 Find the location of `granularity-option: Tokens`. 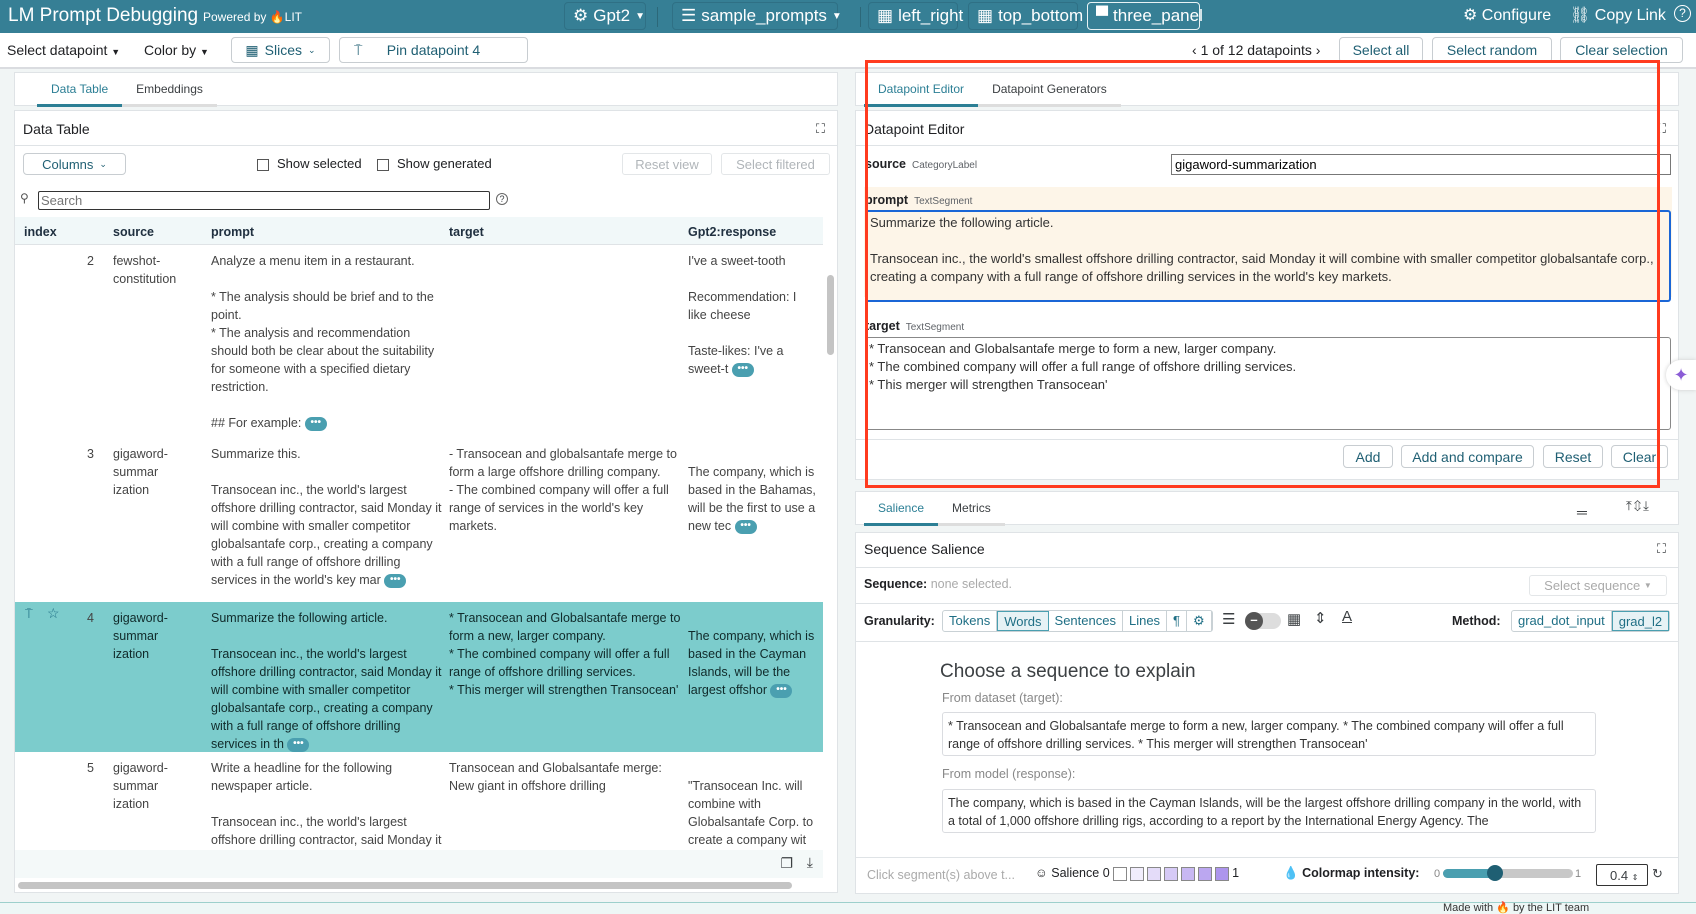

granularity-option: Tokens is located at coordinates (970, 621).